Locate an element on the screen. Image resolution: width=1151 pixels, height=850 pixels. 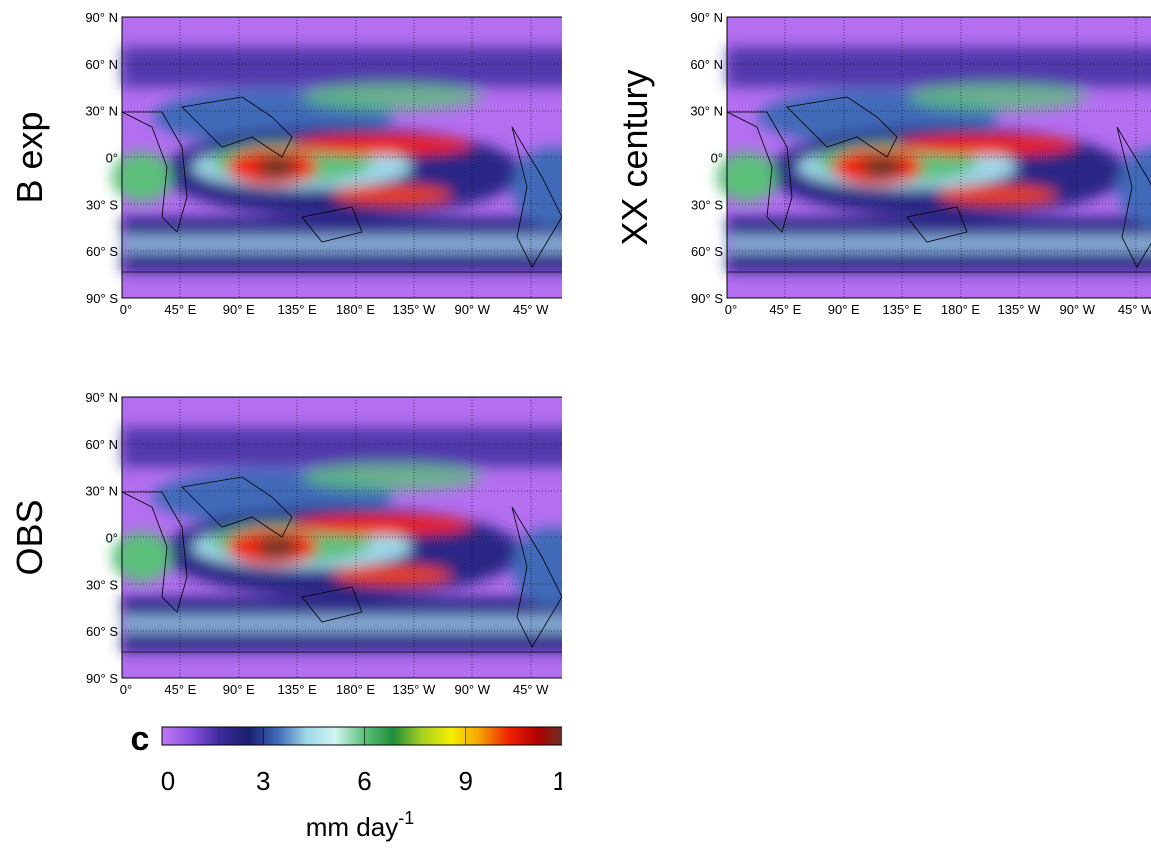
panel-letter: c is located at coordinates (140, 739).